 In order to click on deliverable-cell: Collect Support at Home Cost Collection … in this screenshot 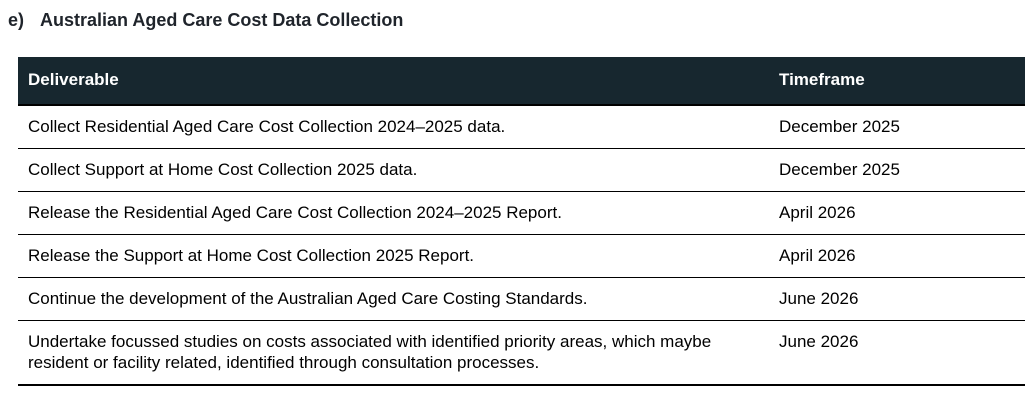, I will do `click(394, 170)`.